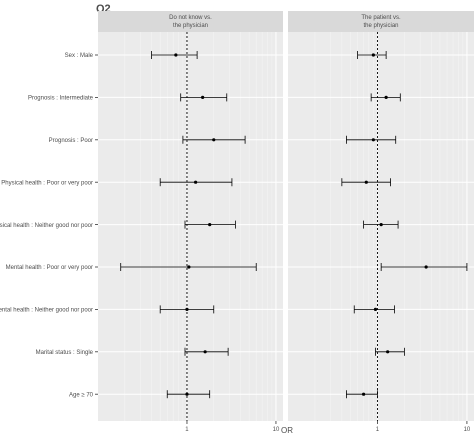 The height and width of the screenshot is (437, 474). Describe the element at coordinates (381, 18) in the screenshot. I see `panel-title-line: The patient vs.` at that location.